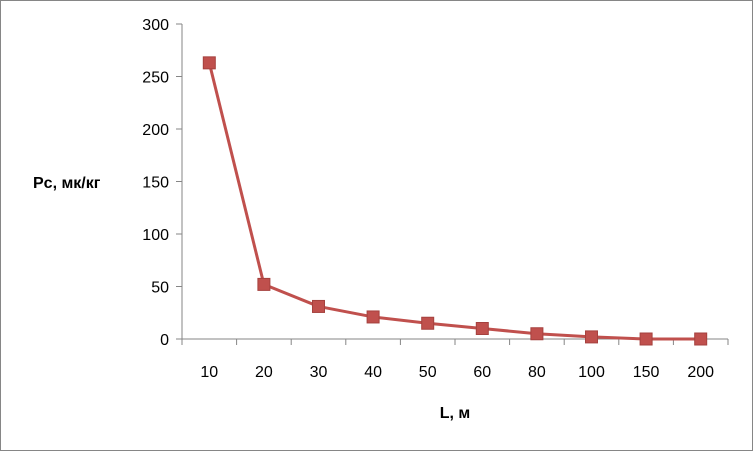 The image size is (753, 451). What do you see at coordinates (646, 372) in the screenshot?
I see `x-tick-label: 150` at bounding box center [646, 372].